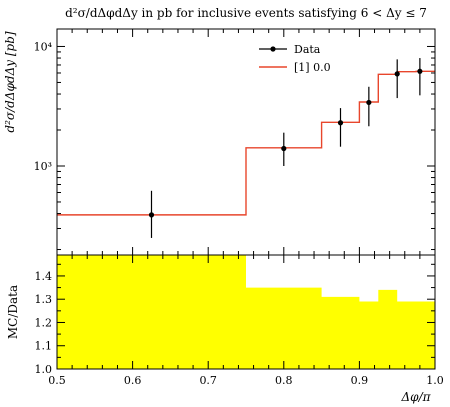 This screenshot has width=450, height=407. I want to click on legend: Data [1] 0.0, so click(295, 58).